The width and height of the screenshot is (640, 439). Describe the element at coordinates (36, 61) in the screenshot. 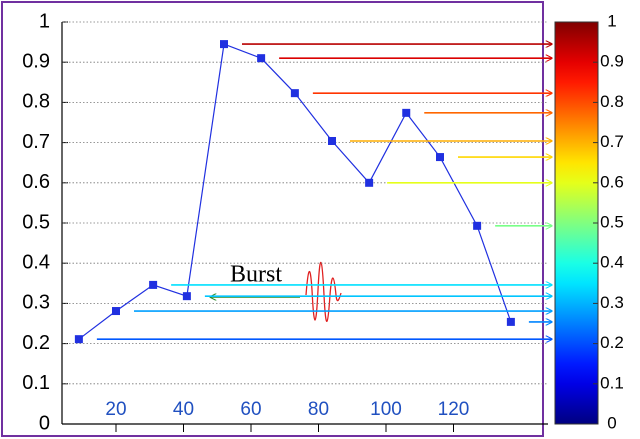

I see `y-tick-label: 0.9` at that location.